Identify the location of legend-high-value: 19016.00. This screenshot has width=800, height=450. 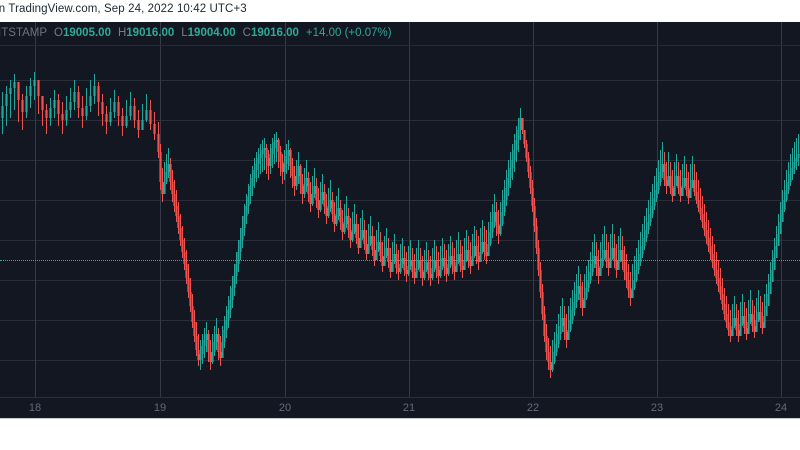
(150, 33).